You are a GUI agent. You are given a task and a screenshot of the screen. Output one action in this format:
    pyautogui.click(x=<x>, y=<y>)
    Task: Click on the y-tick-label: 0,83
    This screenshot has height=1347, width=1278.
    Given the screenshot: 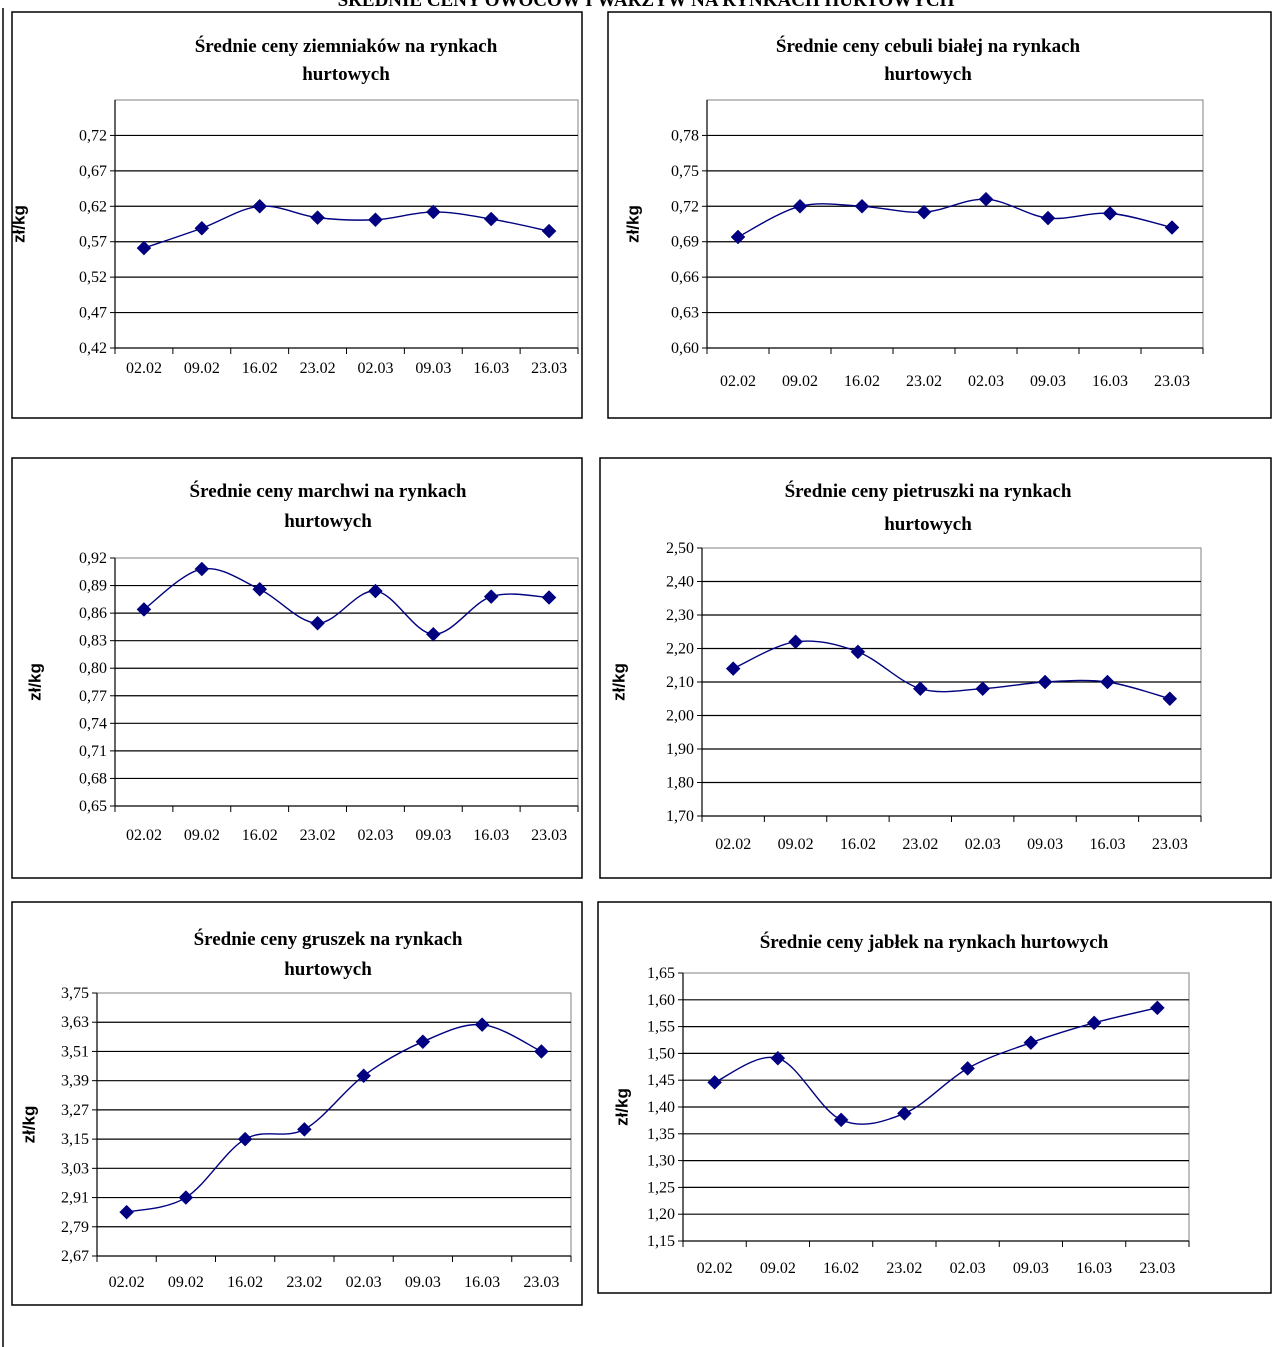 What is the action you would take?
    pyautogui.click(x=93, y=641)
    